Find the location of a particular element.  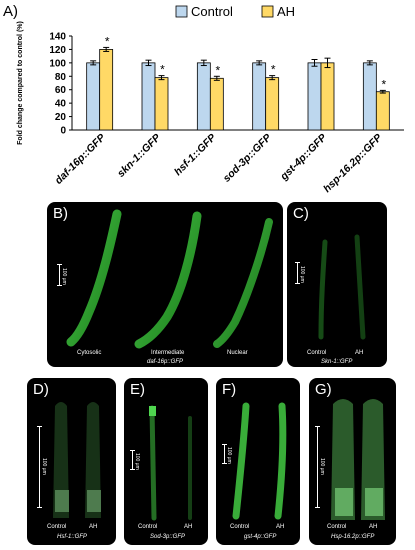

scale-label-g: 100 μm is located at coordinates (322, 466).